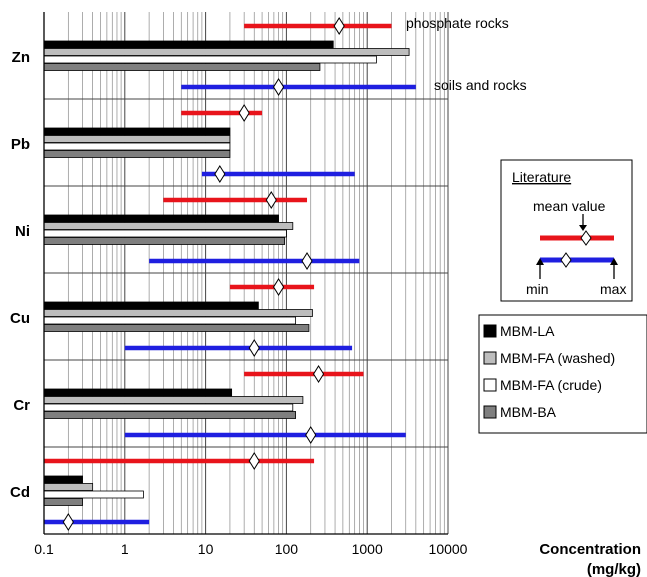  What do you see at coordinates (20, 492) in the screenshot?
I see `category-label-cd: Cd` at bounding box center [20, 492].